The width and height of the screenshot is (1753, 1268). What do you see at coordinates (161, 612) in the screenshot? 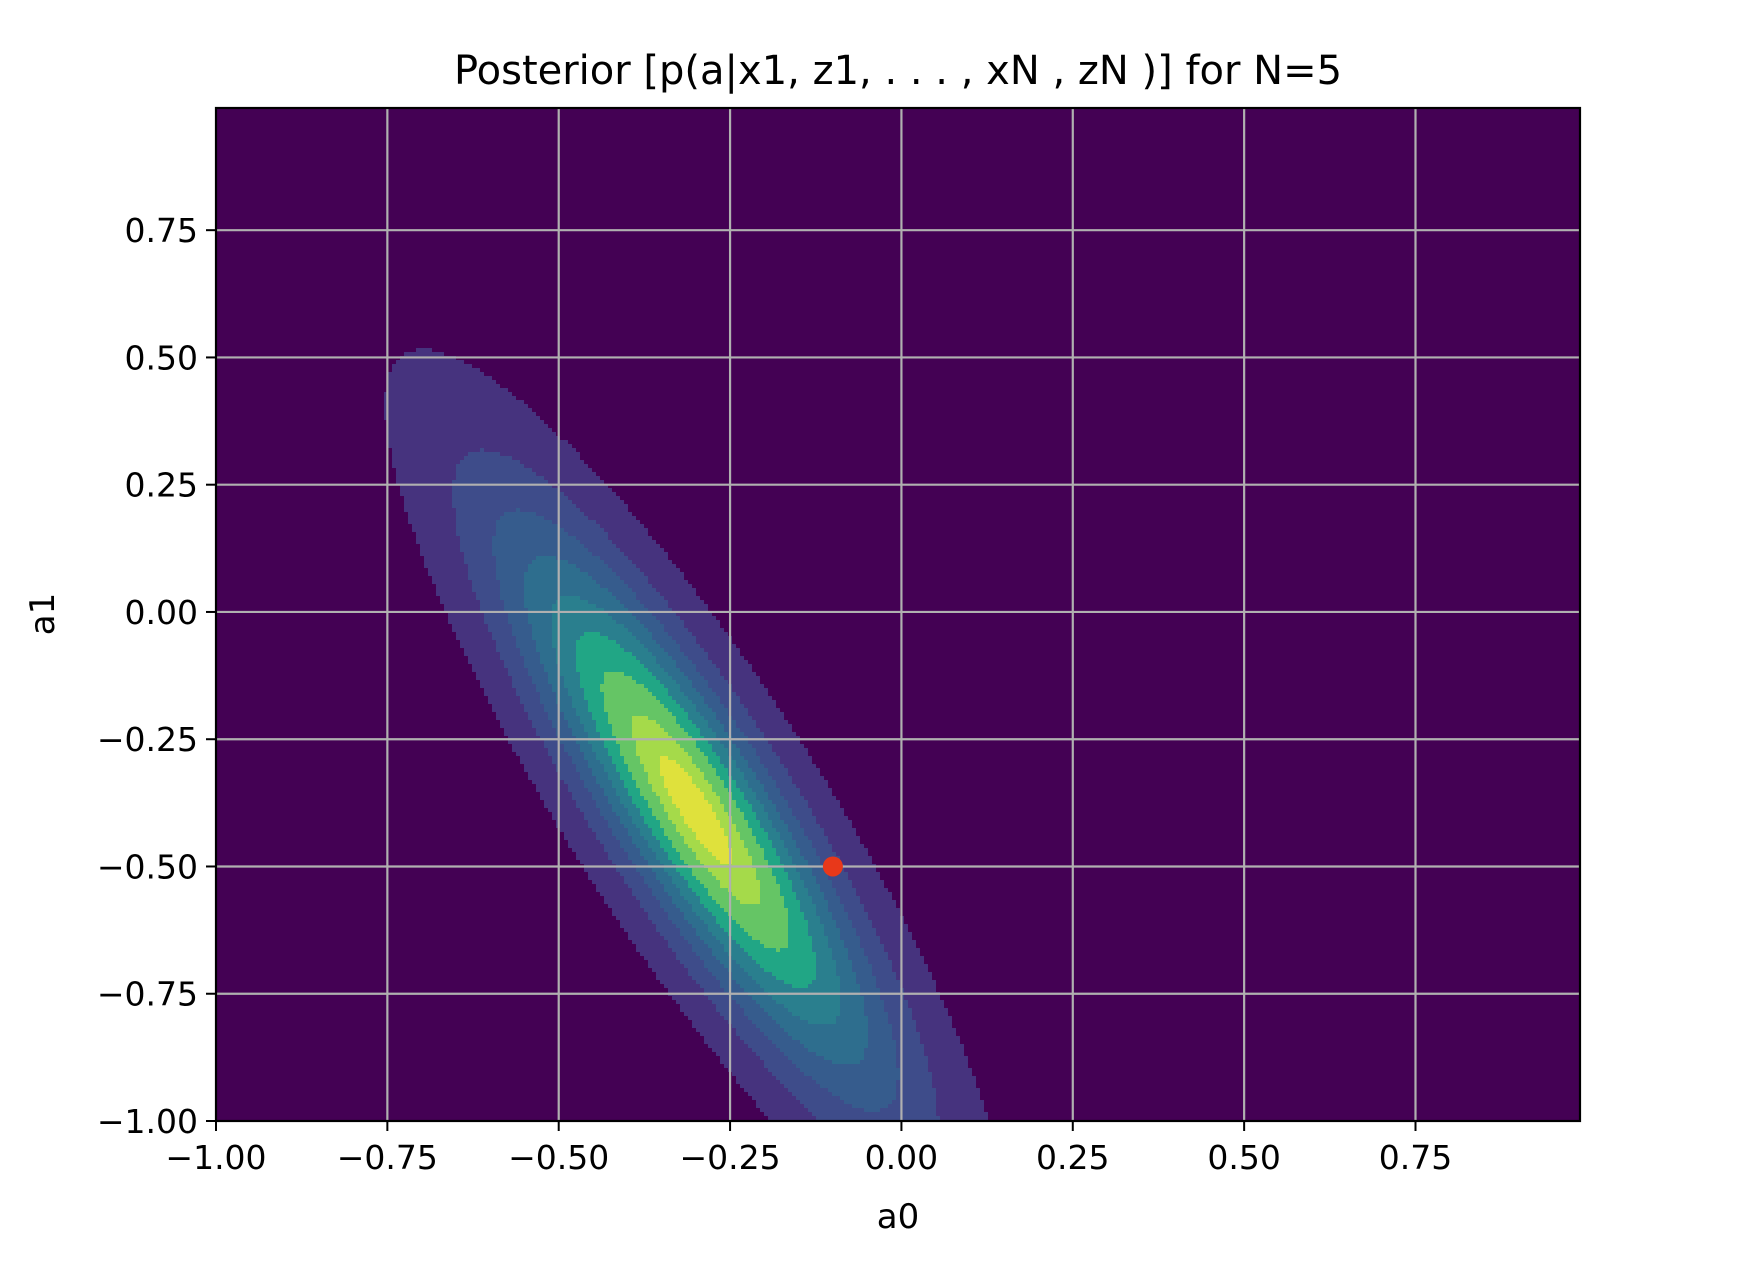
I see `y-tick-label: 0.00` at bounding box center [161, 612].